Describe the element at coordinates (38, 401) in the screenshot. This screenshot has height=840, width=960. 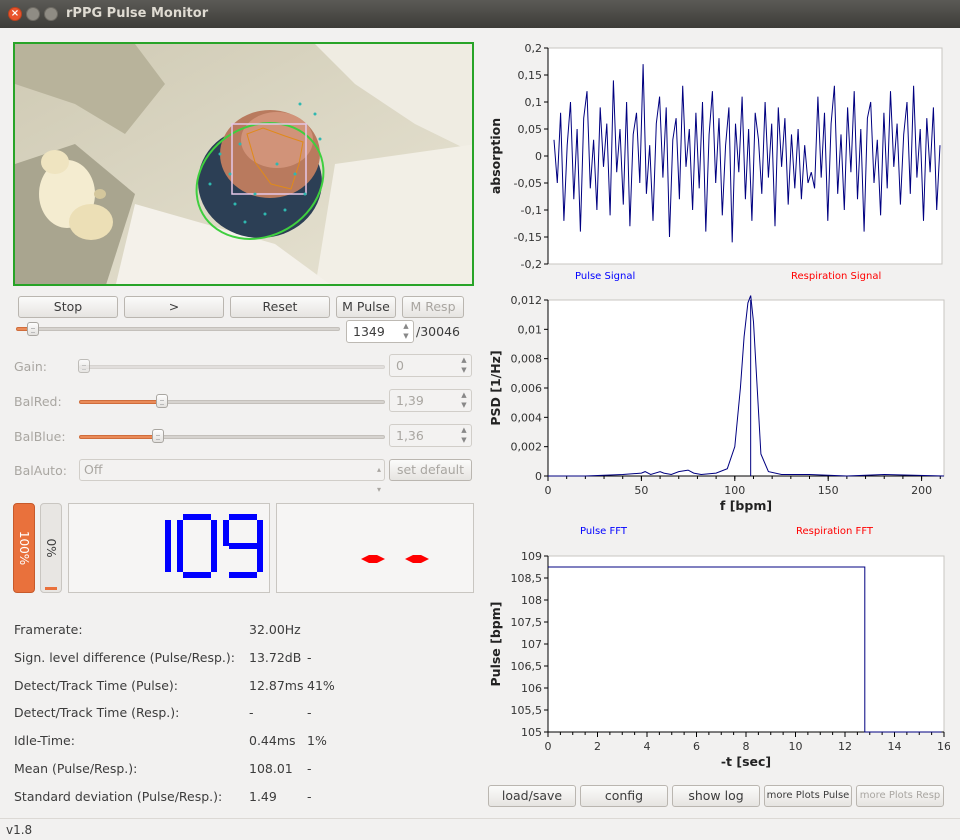
I see `balred-label: BalRed:` at that location.